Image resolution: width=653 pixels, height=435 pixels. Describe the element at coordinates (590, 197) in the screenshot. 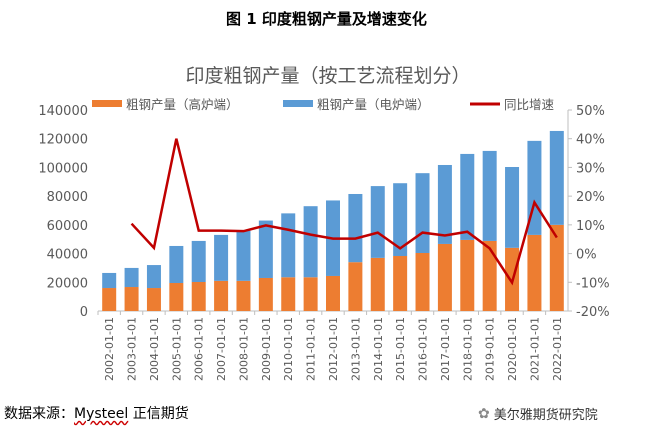

I see `y-right-tick-label: 20%` at that location.